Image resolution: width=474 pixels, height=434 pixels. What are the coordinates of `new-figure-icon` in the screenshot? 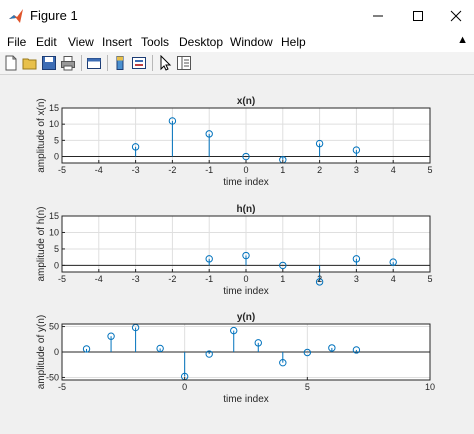 It's located at (11, 63).